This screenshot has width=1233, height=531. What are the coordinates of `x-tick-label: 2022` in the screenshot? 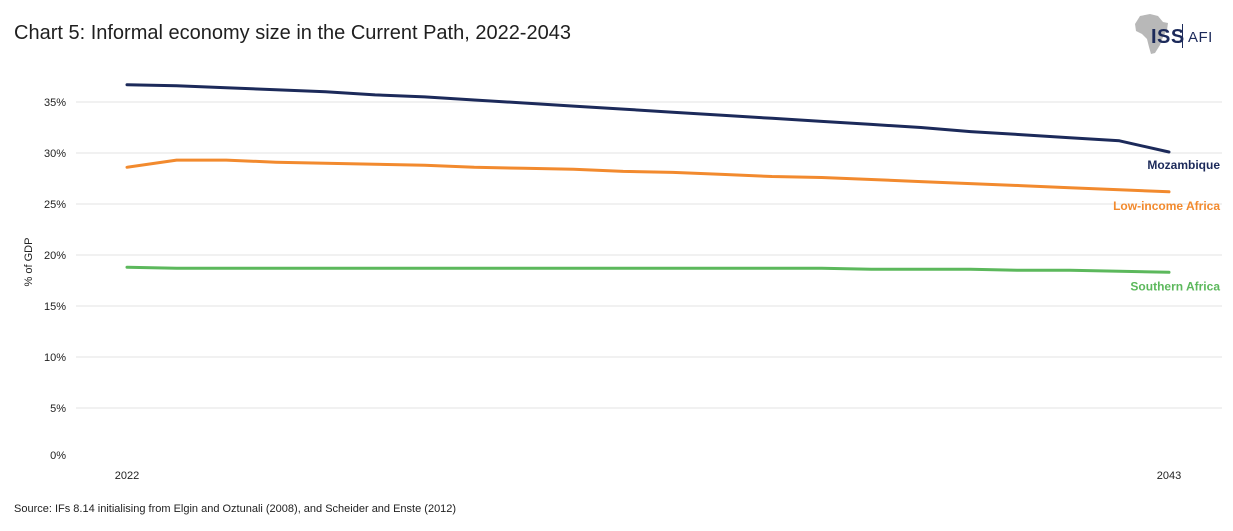 It's located at (127, 476).